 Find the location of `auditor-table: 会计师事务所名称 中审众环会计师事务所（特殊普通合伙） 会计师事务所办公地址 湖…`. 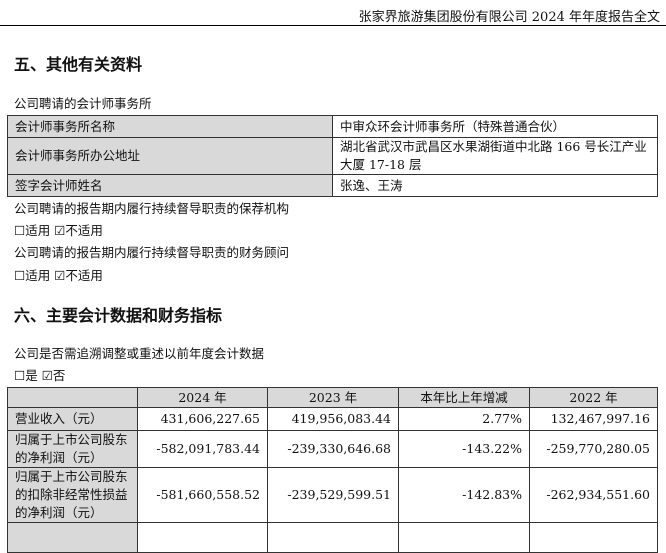

auditor-table: 会计师事务所名称 中审众环会计师事务所（特殊普通合伙） 会计师事务所办公地址 湖… is located at coordinates (332, 156).